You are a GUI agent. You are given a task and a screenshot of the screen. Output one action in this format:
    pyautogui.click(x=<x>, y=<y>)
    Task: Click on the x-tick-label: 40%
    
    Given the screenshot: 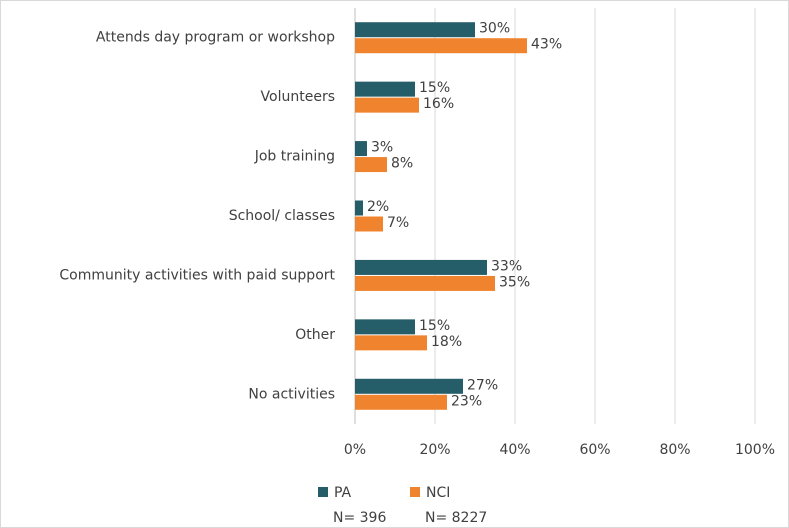 What is the action you would take?
    pyautogui.click(x=514, y=450)
    